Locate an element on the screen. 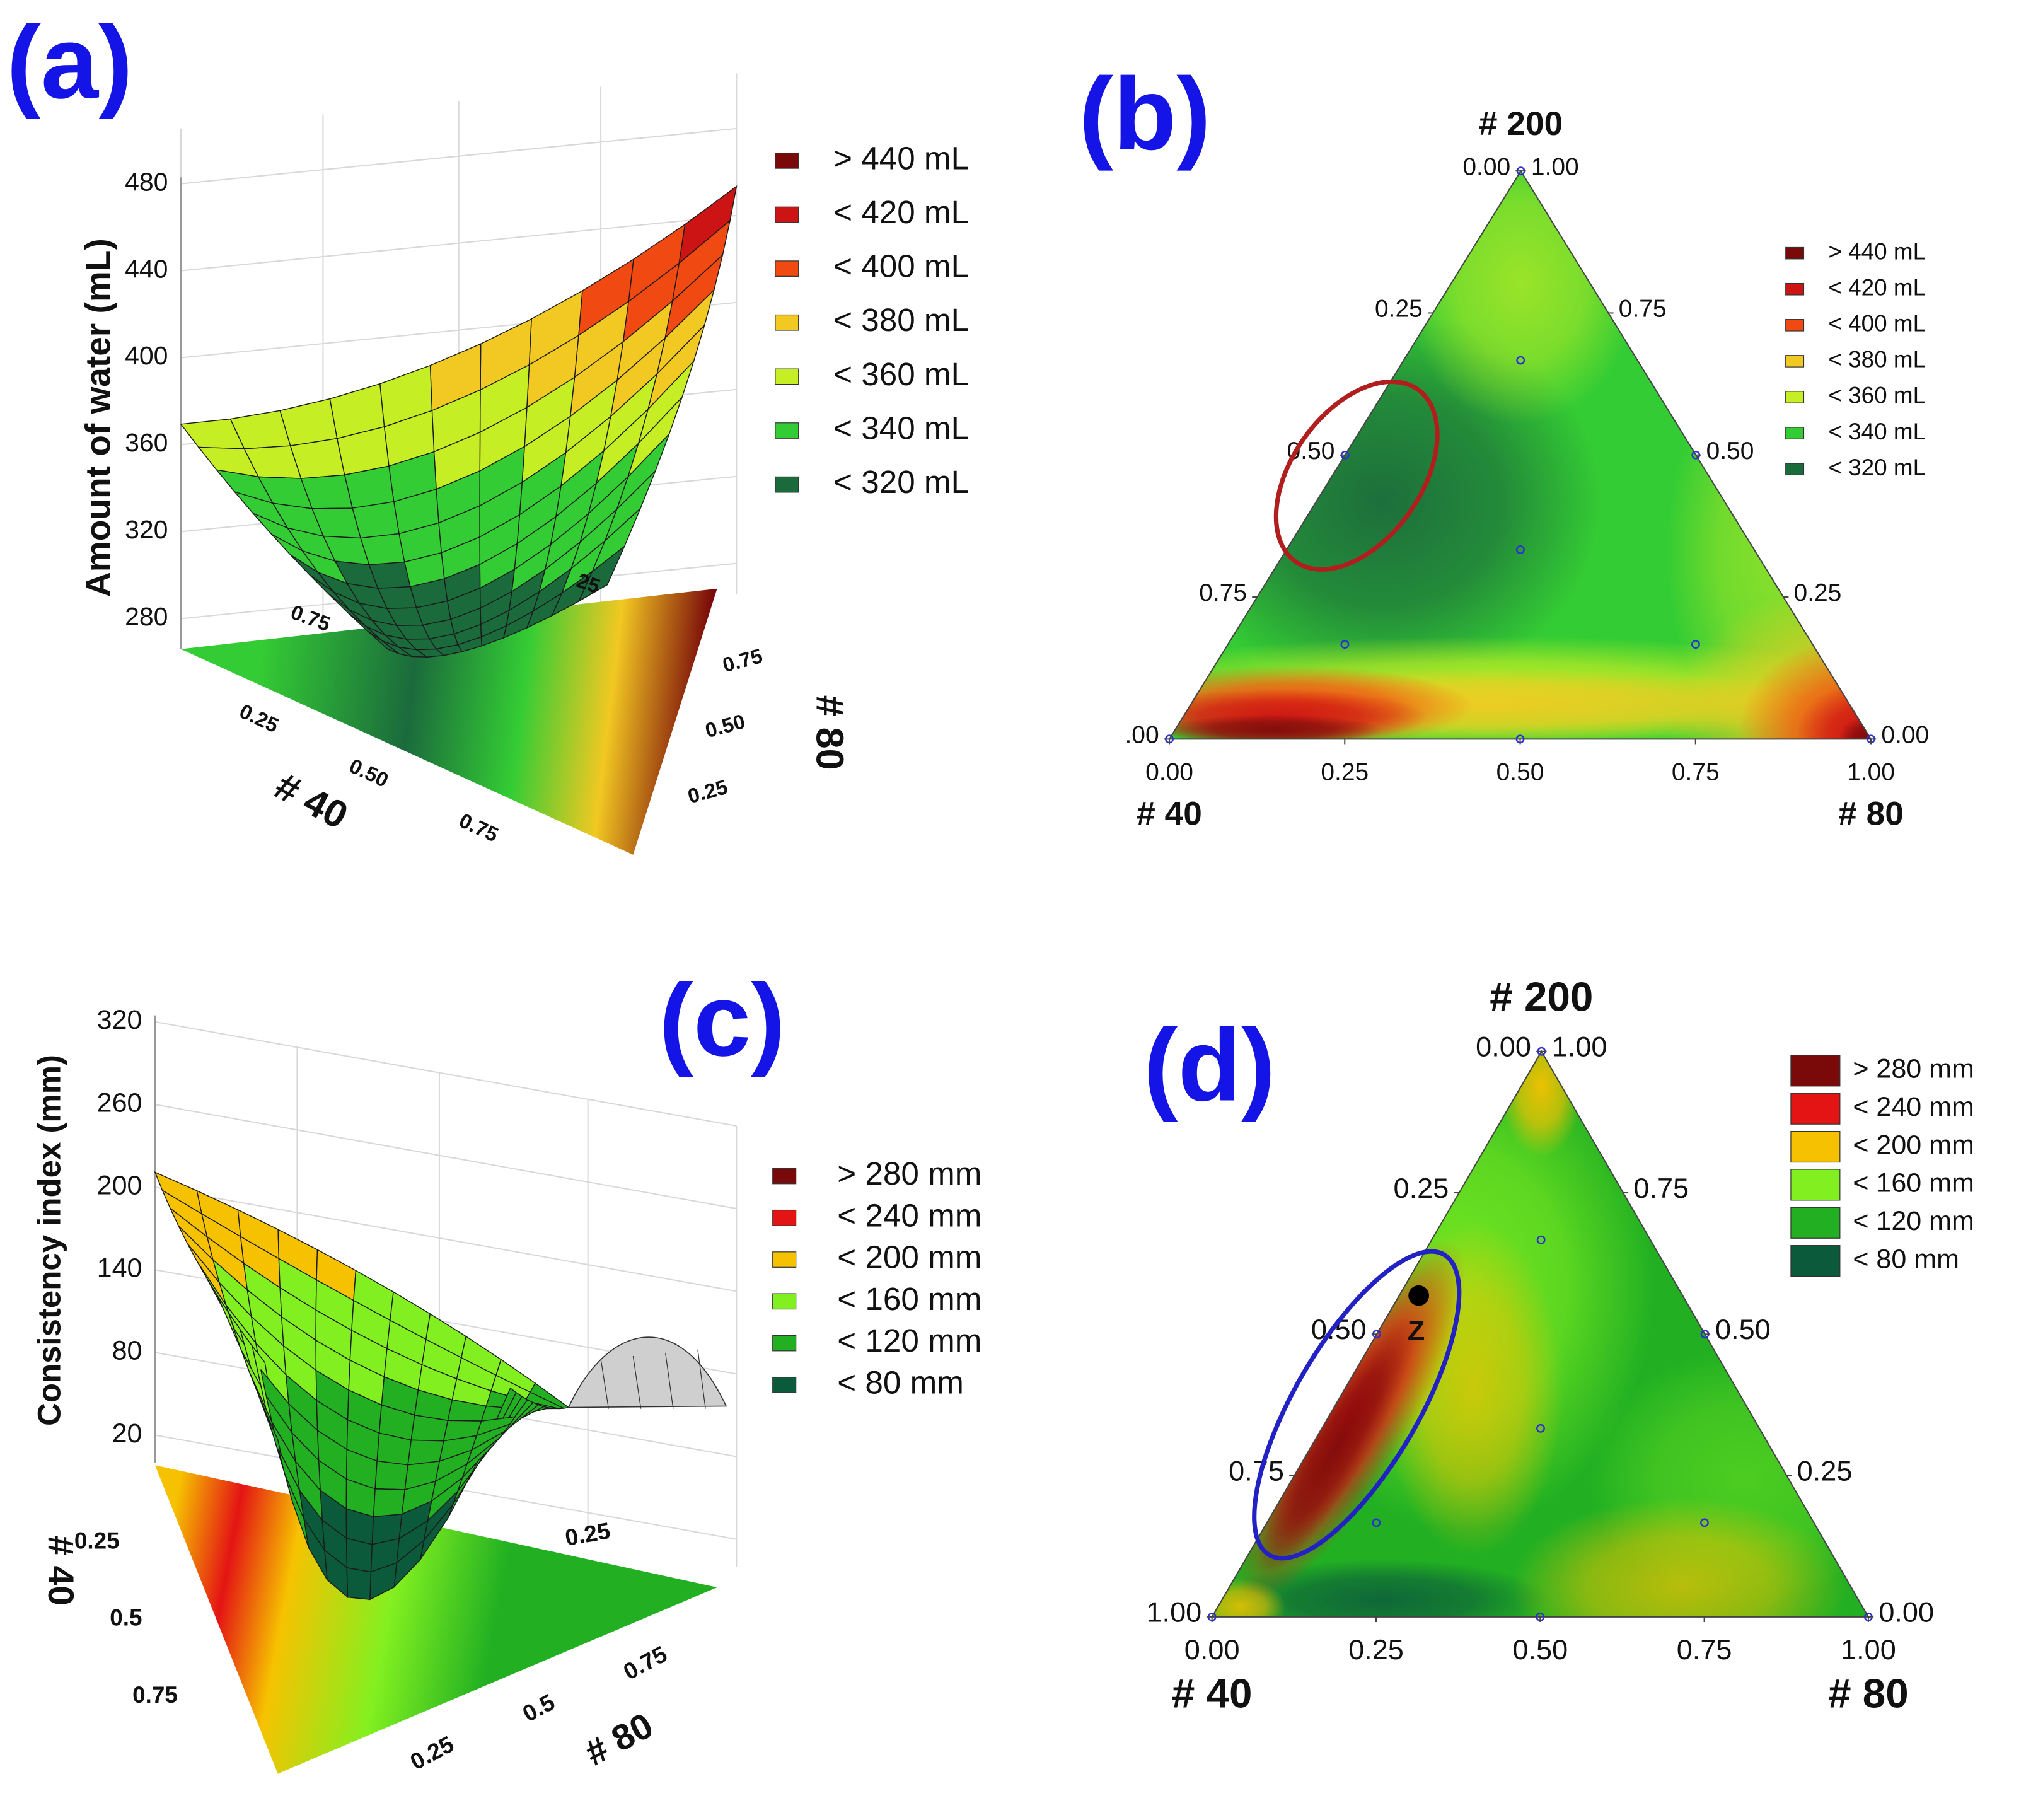  optimum-label: Z is located at coordinates (1416, 1331).